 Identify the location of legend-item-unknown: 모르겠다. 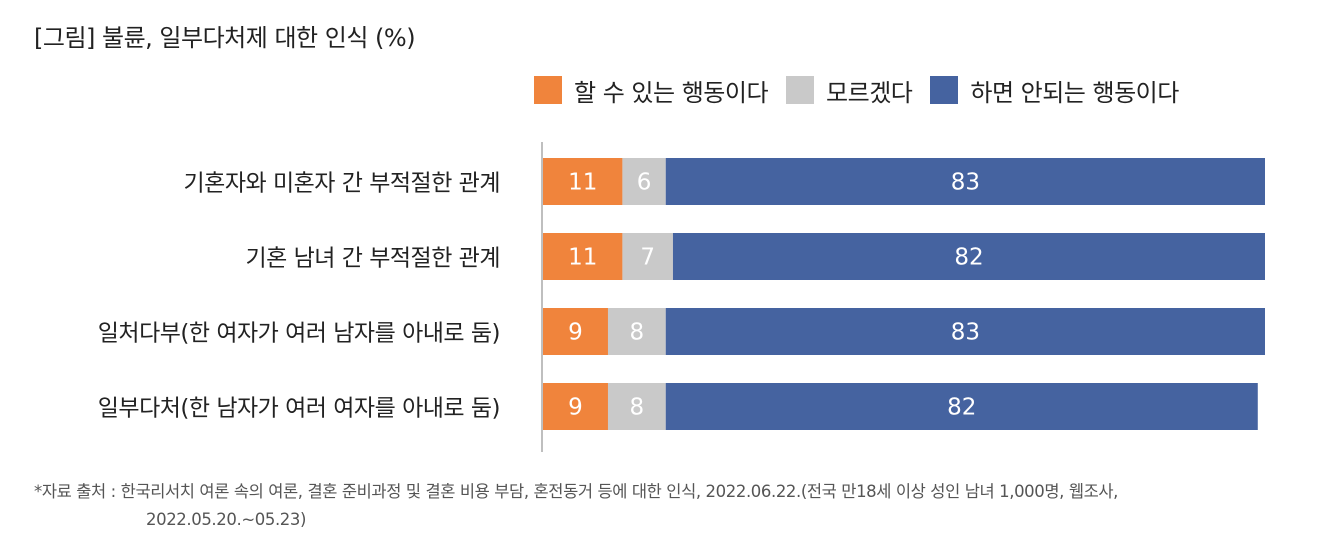
(849, 90).